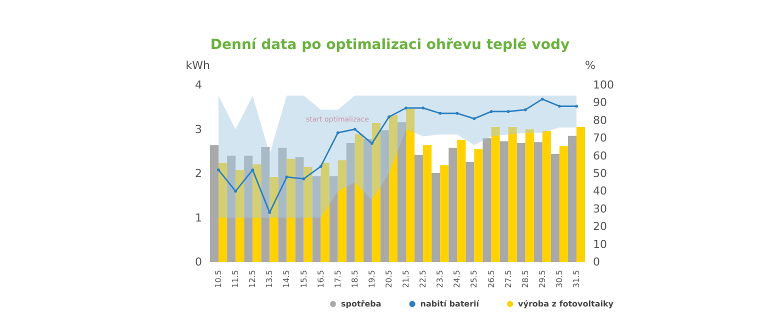 This screenshot has height=325, width=780. What do you see at coordinates (600, 138) in the screenshot?
I see `y2-tick-label: 70` at bounding box center [600, 138].